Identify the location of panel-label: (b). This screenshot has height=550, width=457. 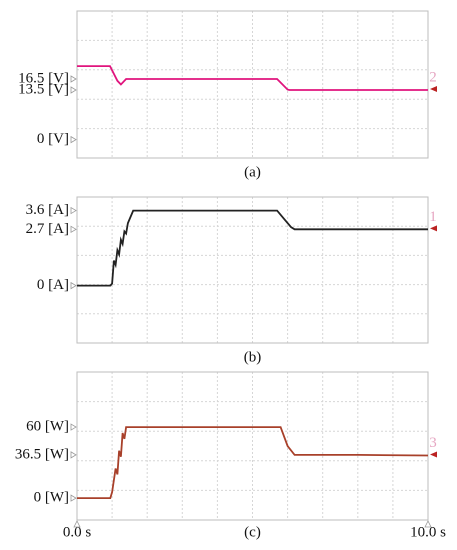
(253, 357).